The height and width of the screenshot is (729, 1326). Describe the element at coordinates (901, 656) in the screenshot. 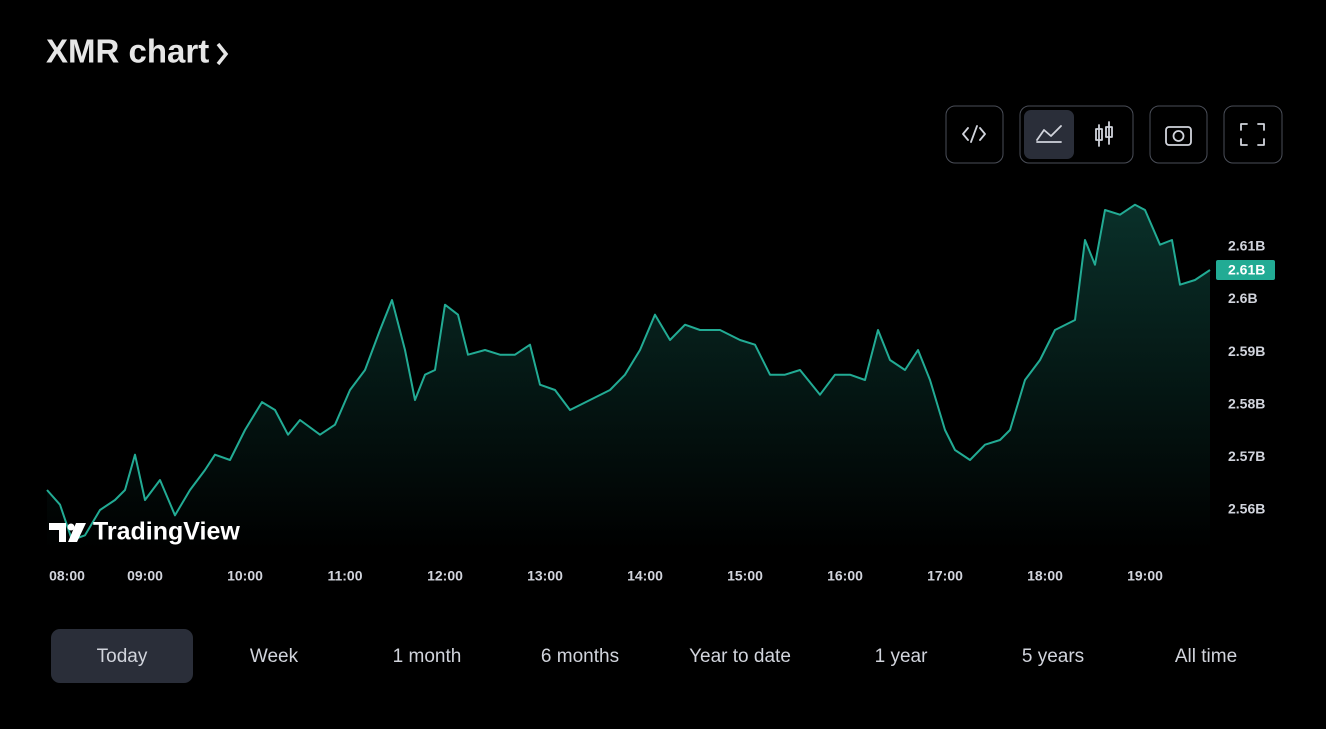

I see `range-tab: 1 year` at that location.